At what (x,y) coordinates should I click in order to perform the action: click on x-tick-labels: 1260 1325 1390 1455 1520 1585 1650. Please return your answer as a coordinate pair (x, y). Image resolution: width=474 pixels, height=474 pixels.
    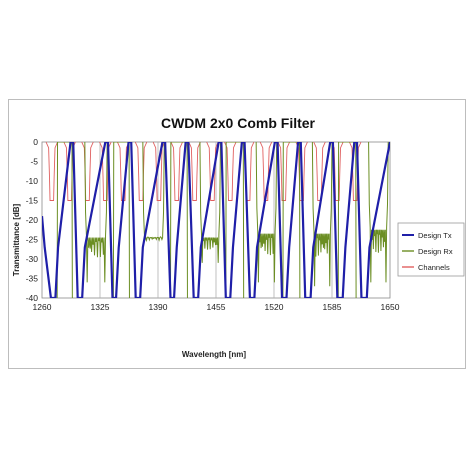
    Looking at the image, I should click on (216, 307).